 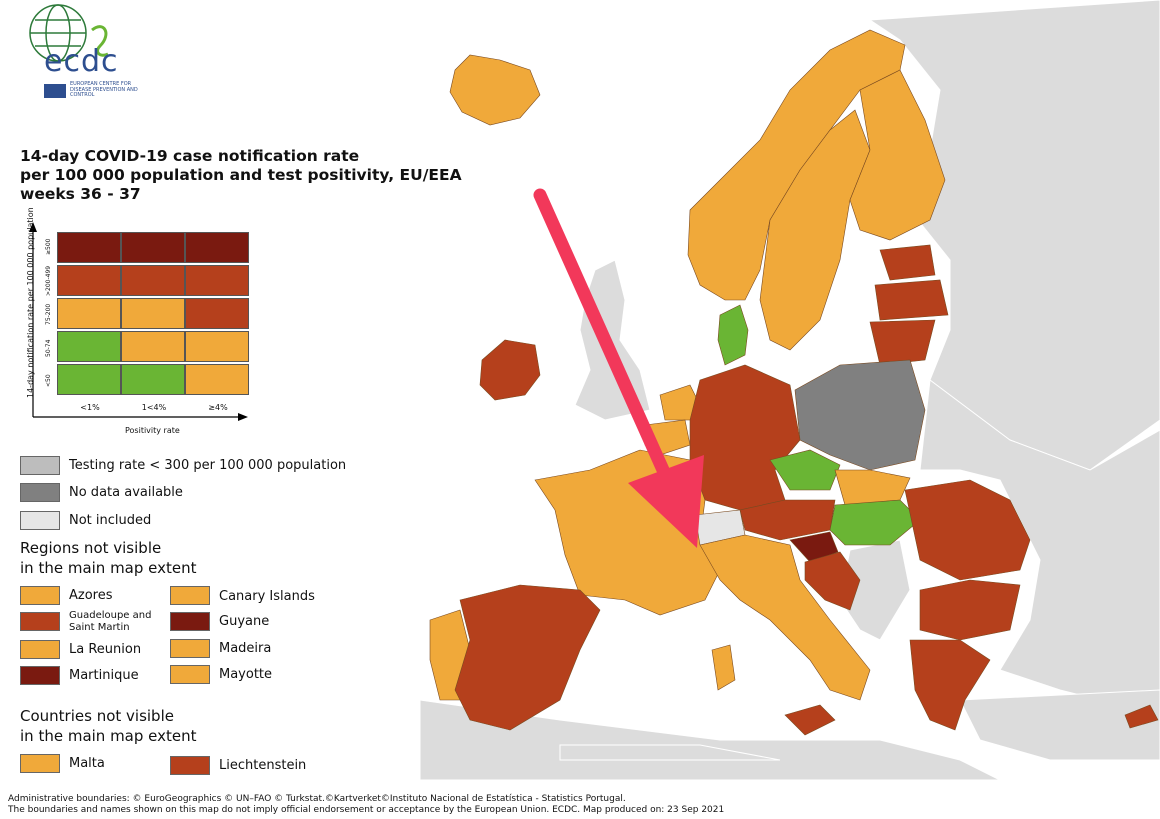 I want to click on region-swatch-canary-islands, so click(x=190, y=595).